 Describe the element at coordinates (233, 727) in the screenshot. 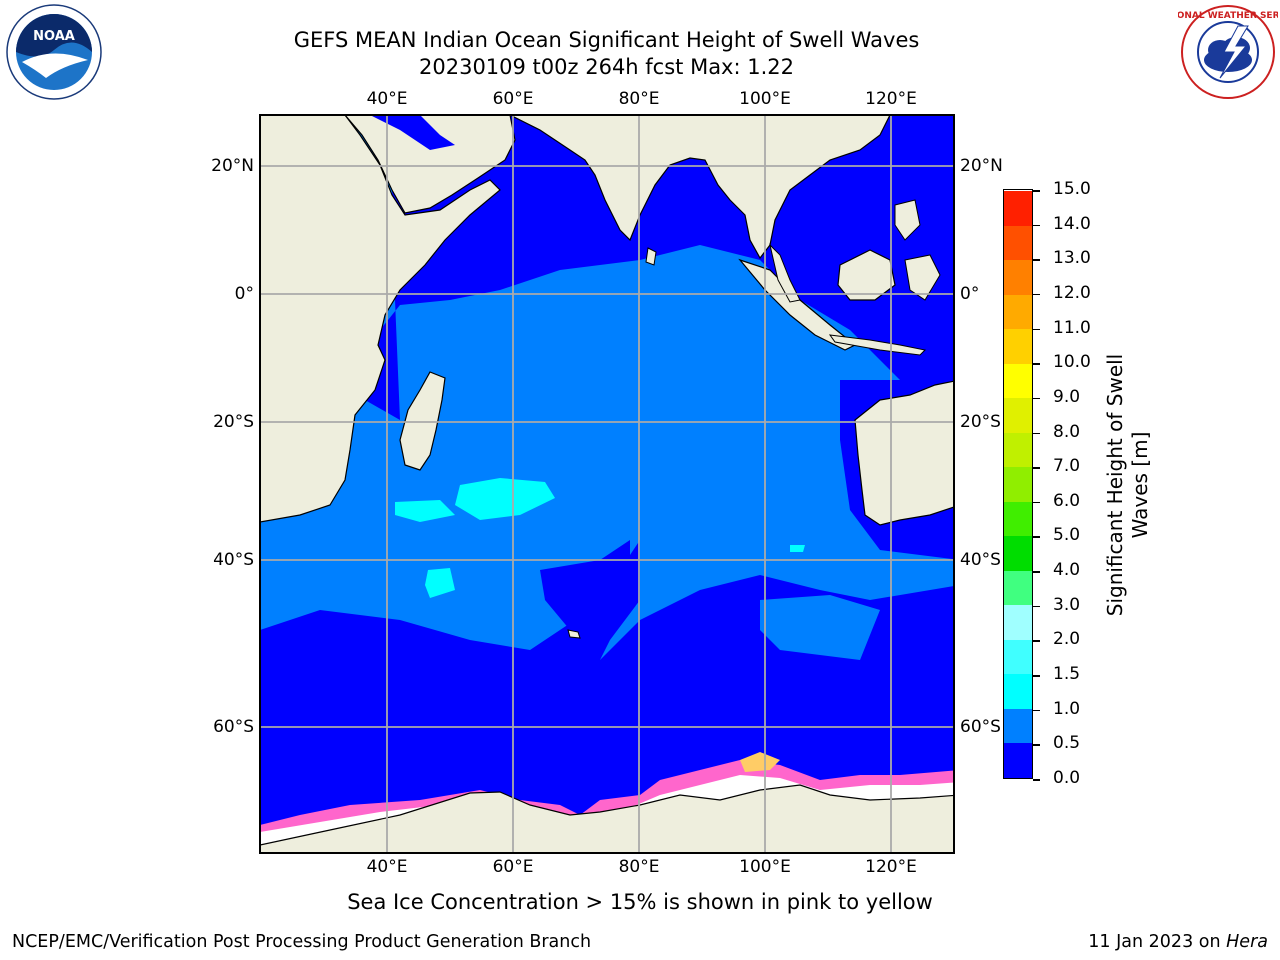

I see `lat-tick-left: 60°S` at that location.